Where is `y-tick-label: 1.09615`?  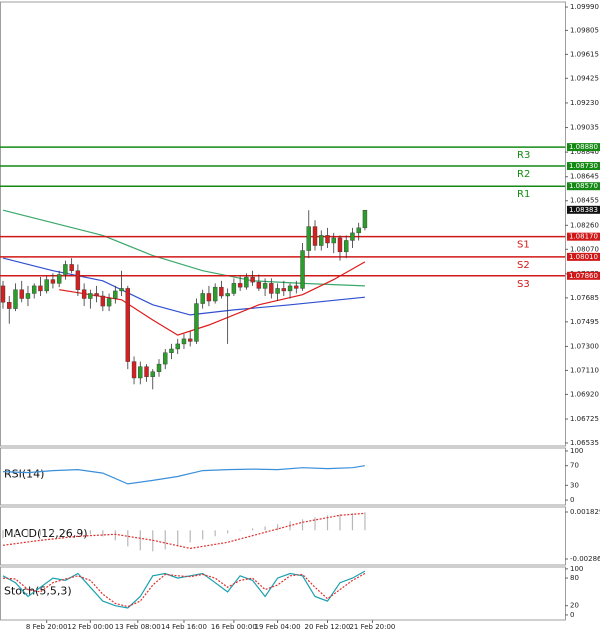 y-tick-label: 1.09615 is located at coordinates (584, 54).